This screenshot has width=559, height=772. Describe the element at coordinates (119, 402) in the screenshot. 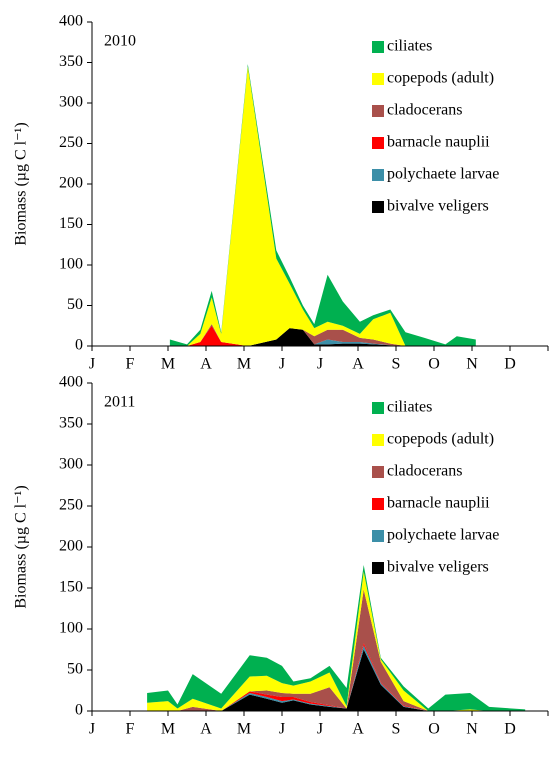

I see `panel-label: 2011` at that location.